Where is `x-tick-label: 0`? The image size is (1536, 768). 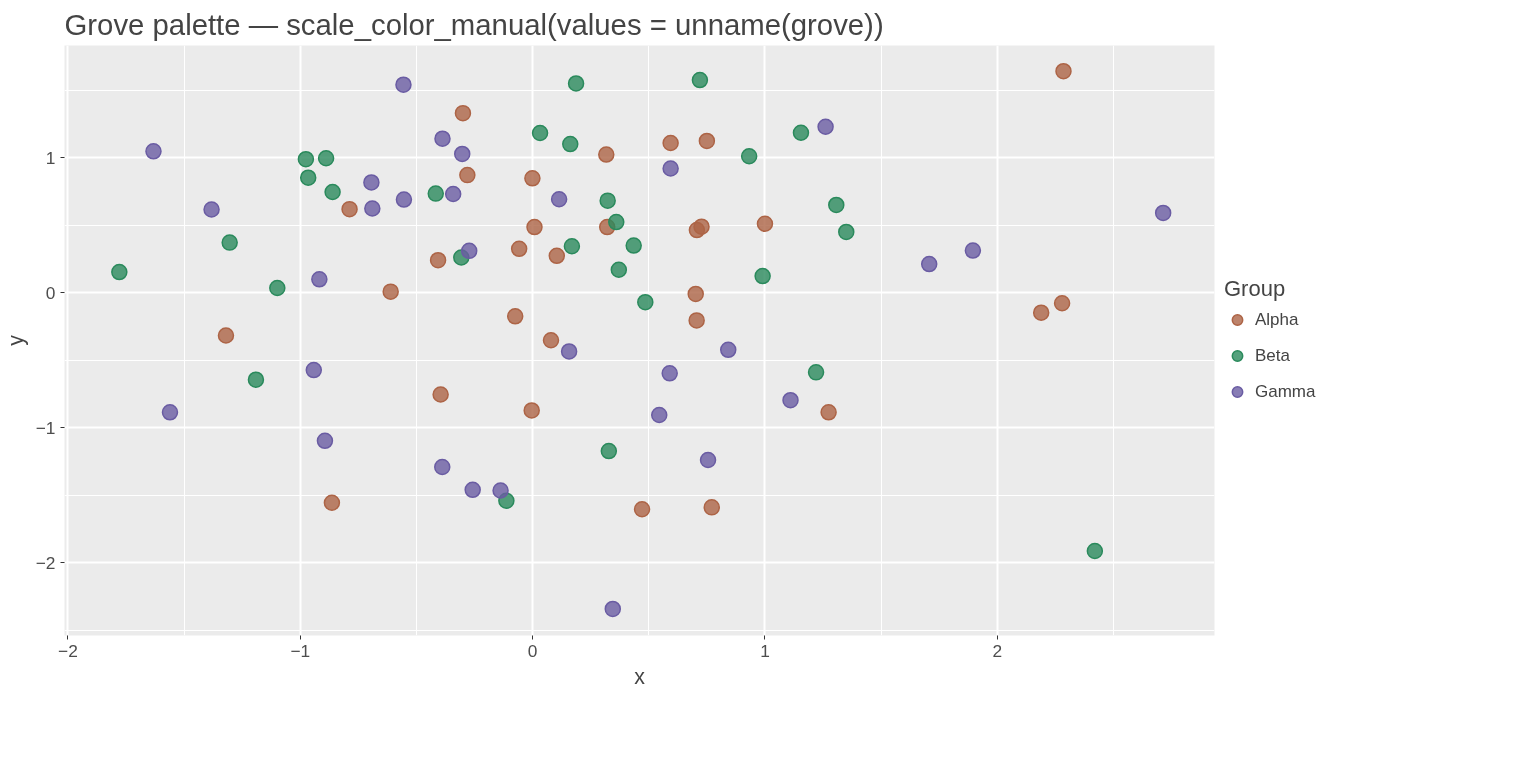 x-tick-label: 0 is located at coordinates (532, 650).